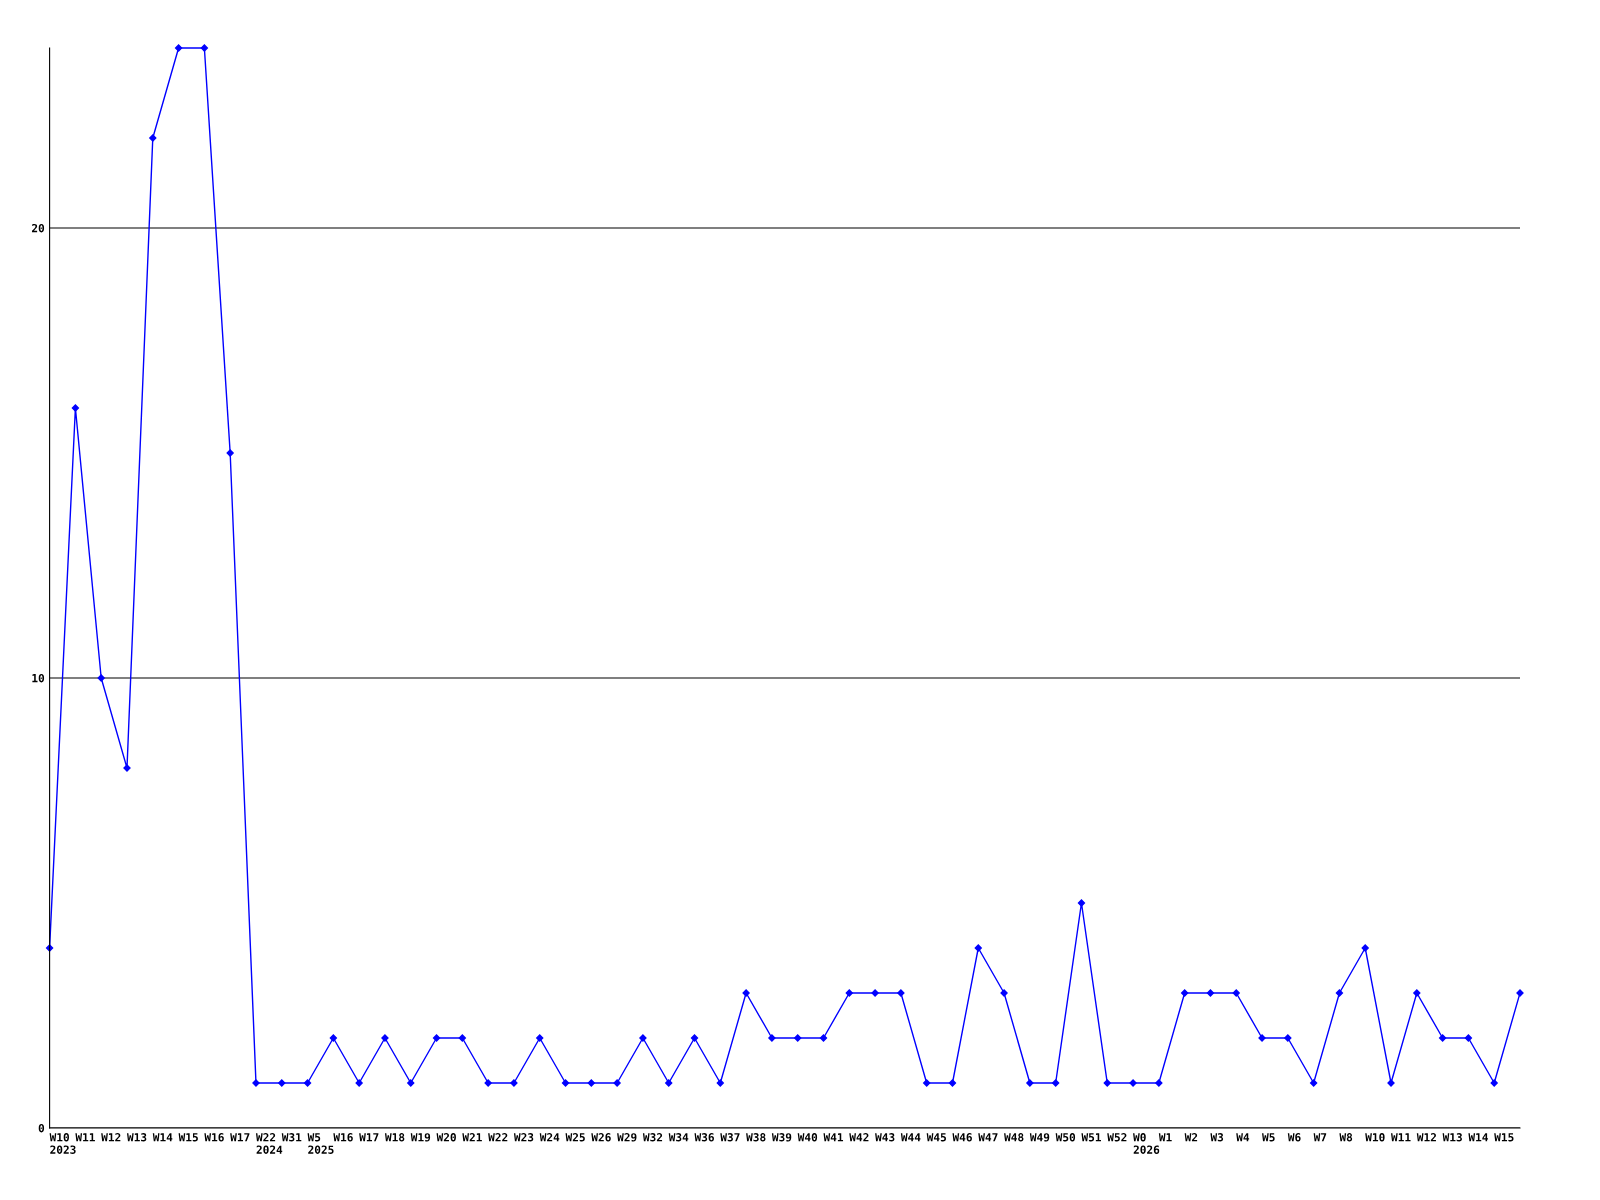  Describe the element at coordinates (1294, 1137) in the screenshot. I see `x-tick-label: W6` at that location.